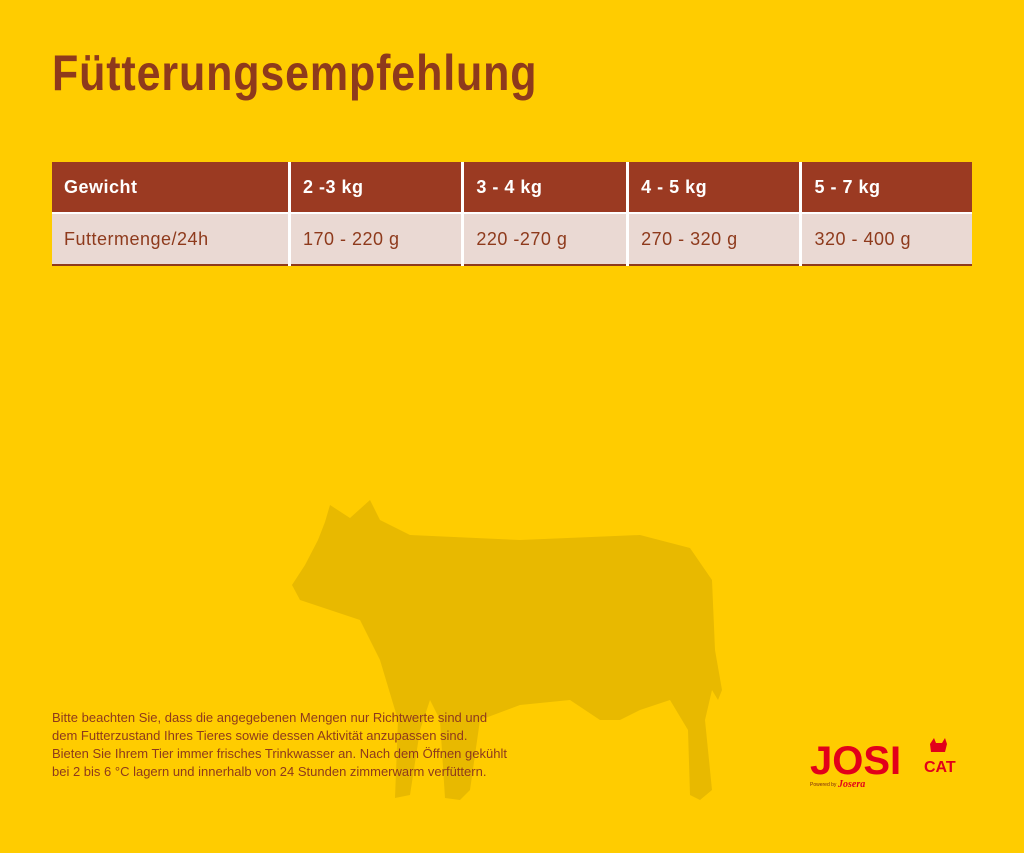 The image size is (1024, 853). What do you see at coordinates (940, 767) in the screenshot?
I see `logo-sub: CAT` at bounding box center [940, 767].